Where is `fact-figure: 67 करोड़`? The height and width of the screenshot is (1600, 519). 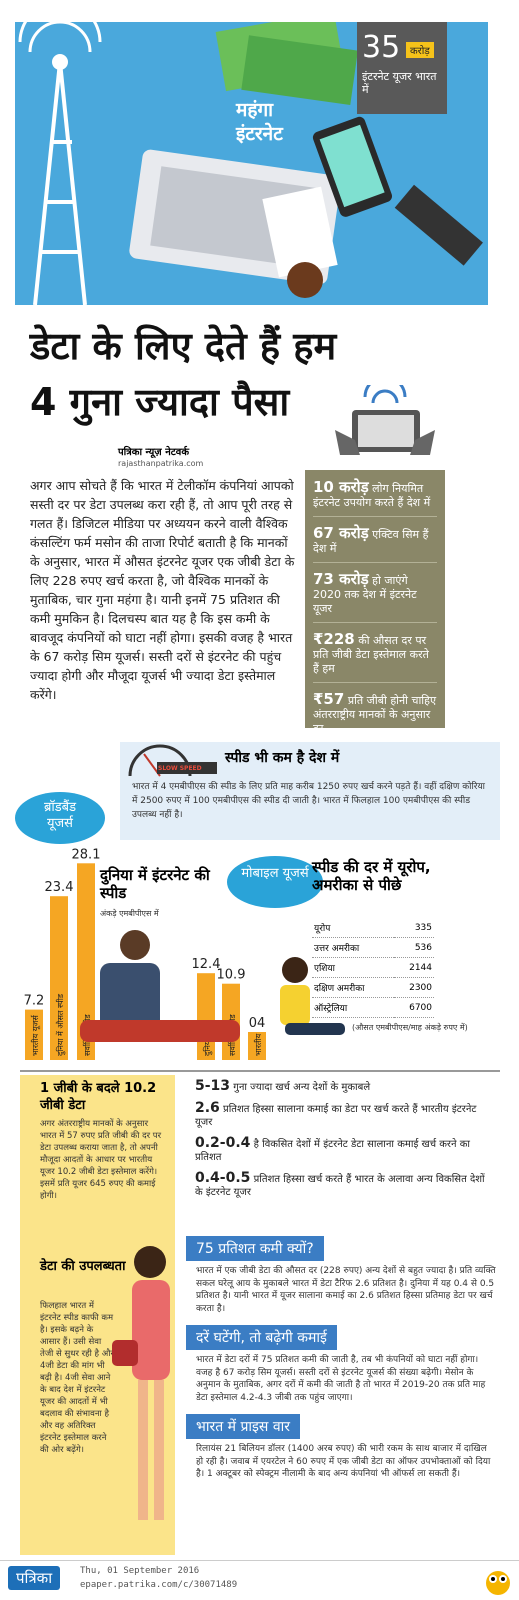
fact-figure: 67 करोड़ is located at coordinates (341, 533).